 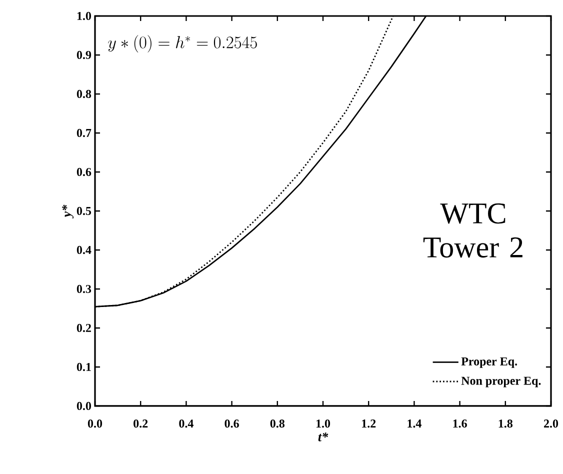 What do you see at coordinates (84, 172) in the screenshot?
I see `y-tick-label: 0.6` at bounding box center [84, 172].